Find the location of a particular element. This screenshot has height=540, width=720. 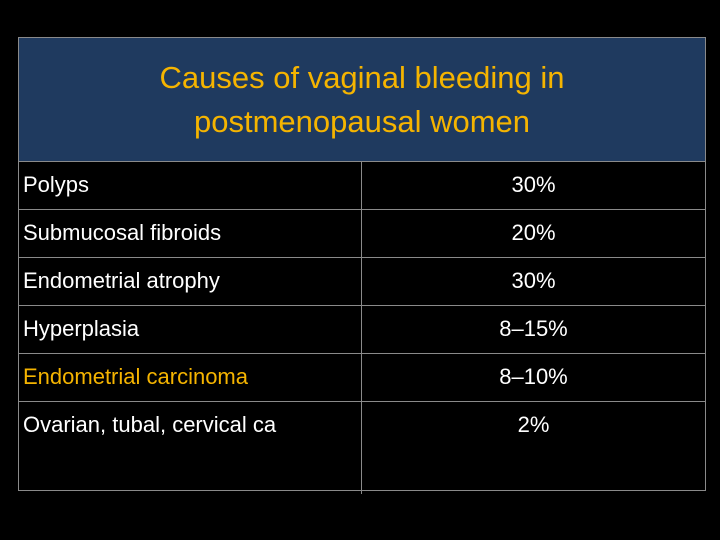

cause-label: Submucosal fibroids is located at coordinates (122, 232).